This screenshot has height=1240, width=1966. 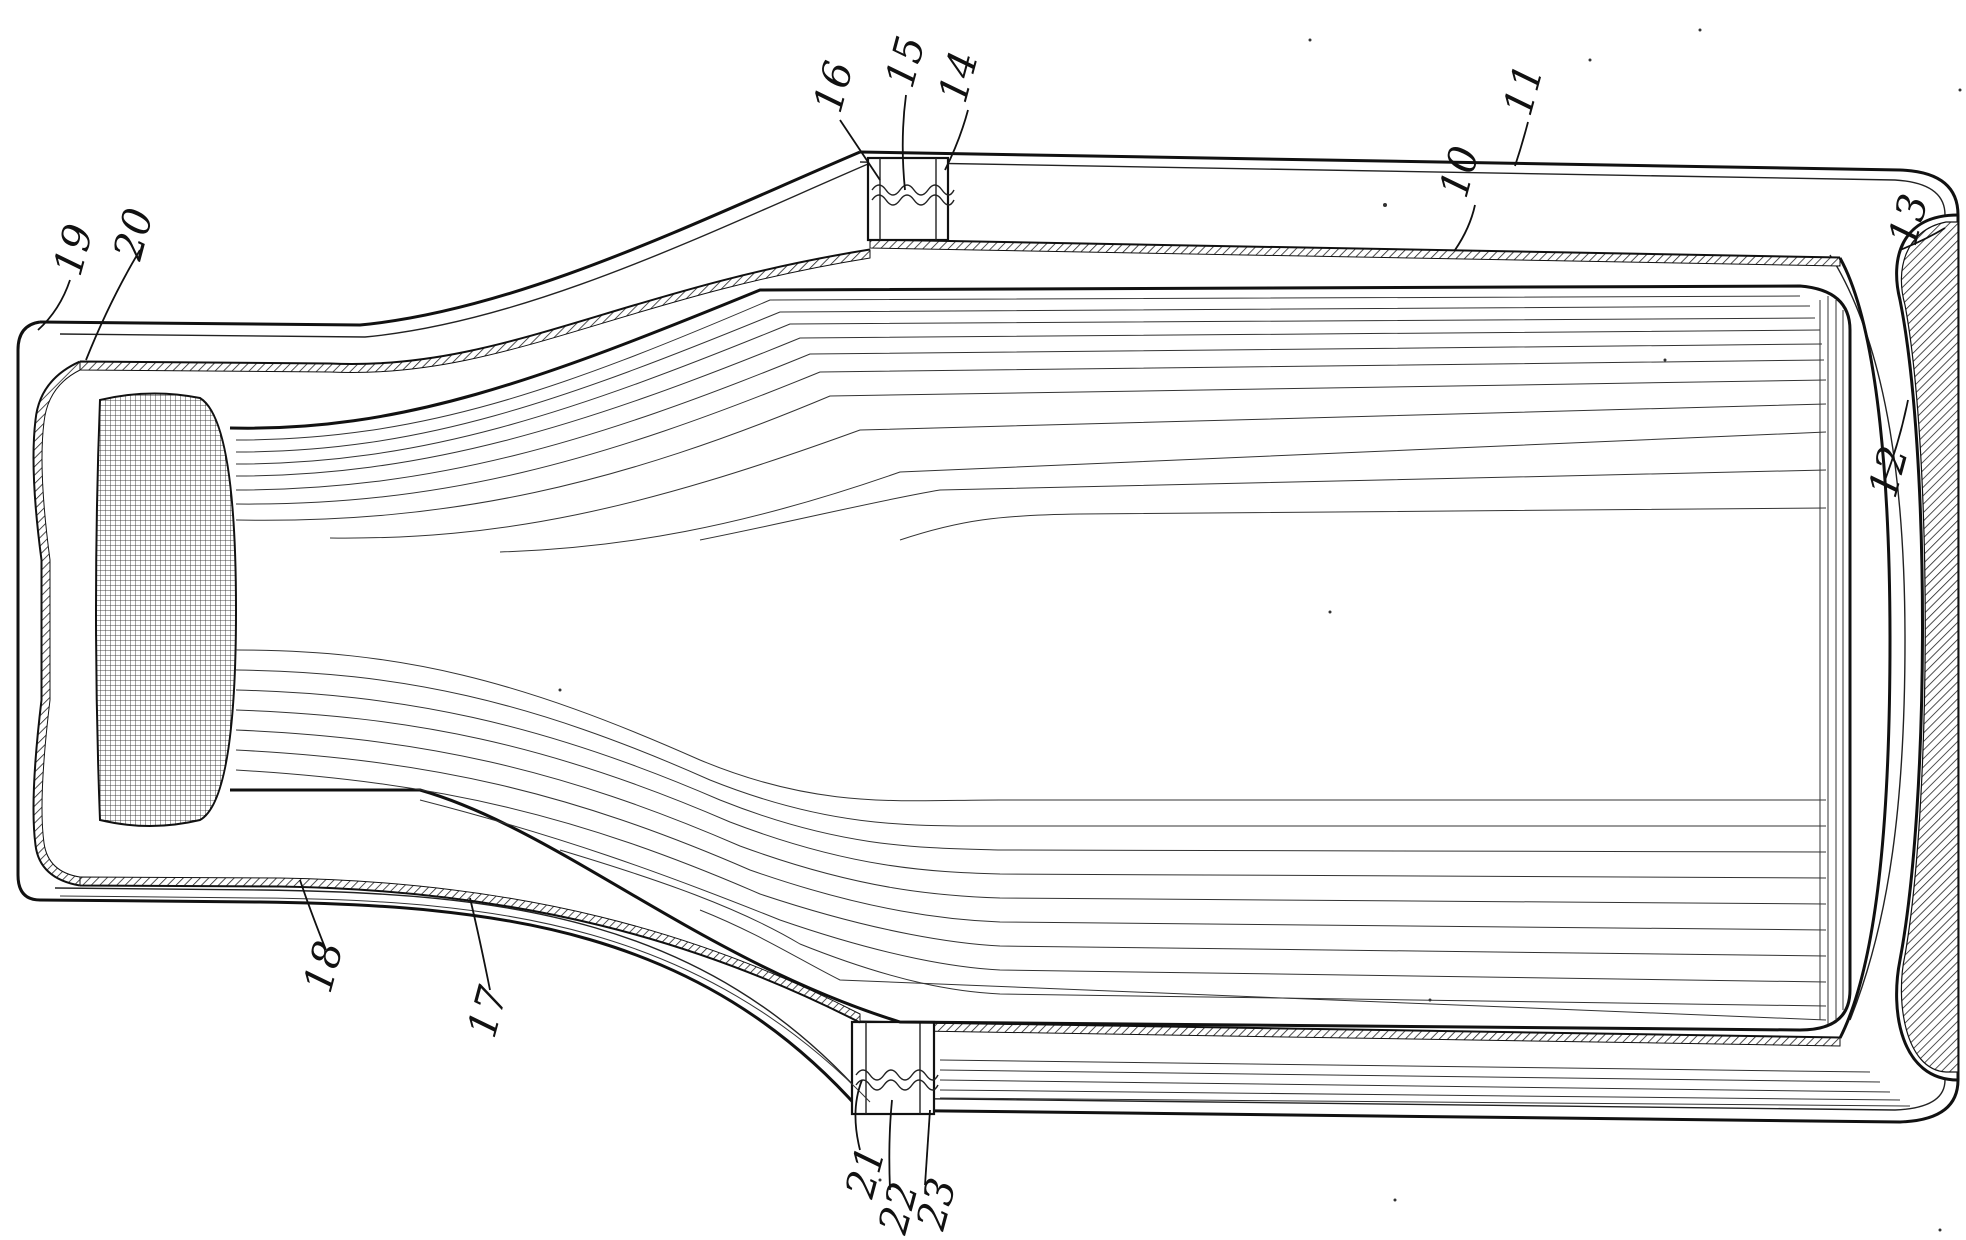 I want to click on top-seal-corrugation, so click(x=913, y=190).